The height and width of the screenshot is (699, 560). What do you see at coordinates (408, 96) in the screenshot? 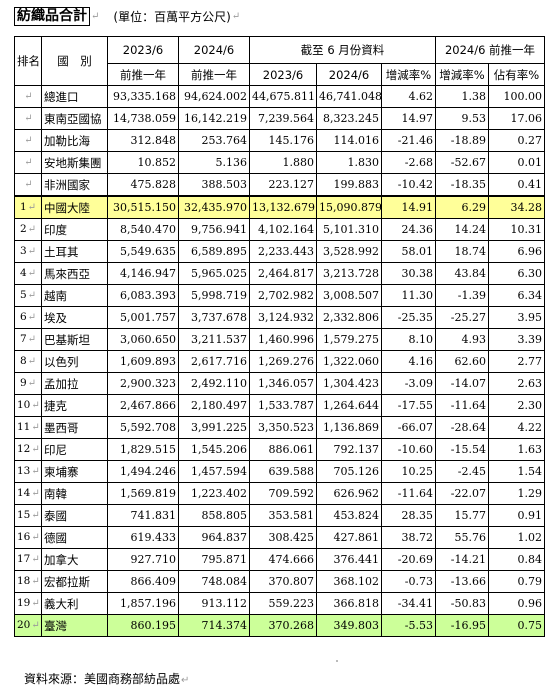
I see `value-cell-v5: 4.62` at bounding box center [408, 96].